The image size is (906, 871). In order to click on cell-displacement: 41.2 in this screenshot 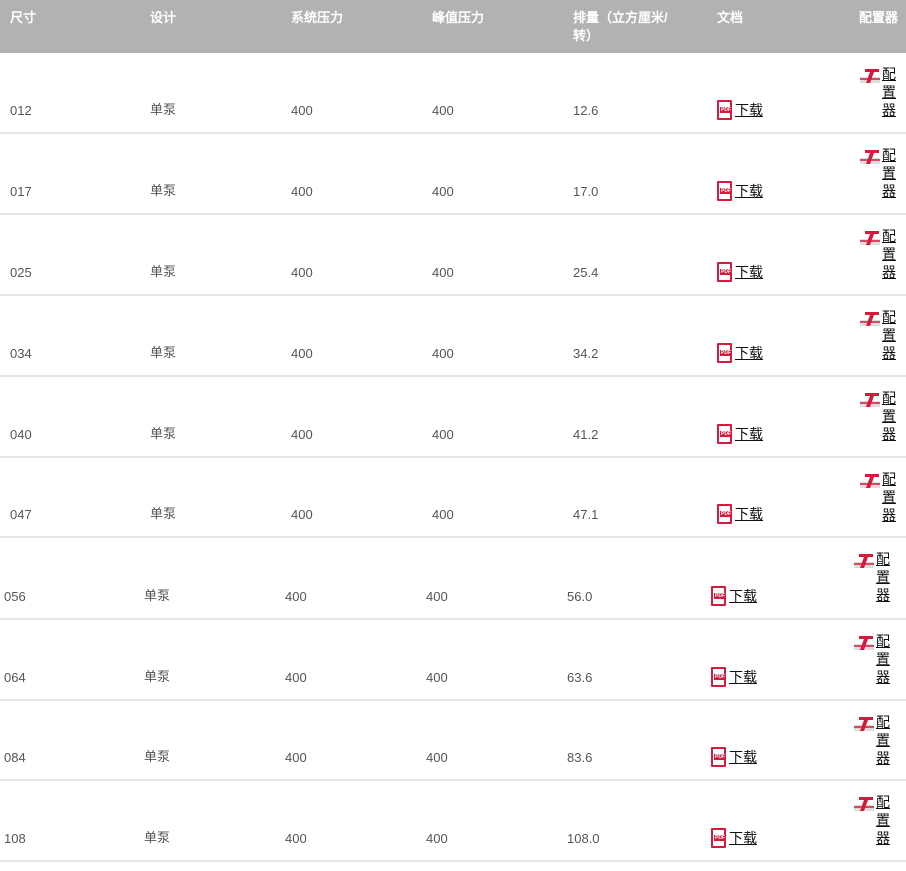, I will do `click(586, 434)`.